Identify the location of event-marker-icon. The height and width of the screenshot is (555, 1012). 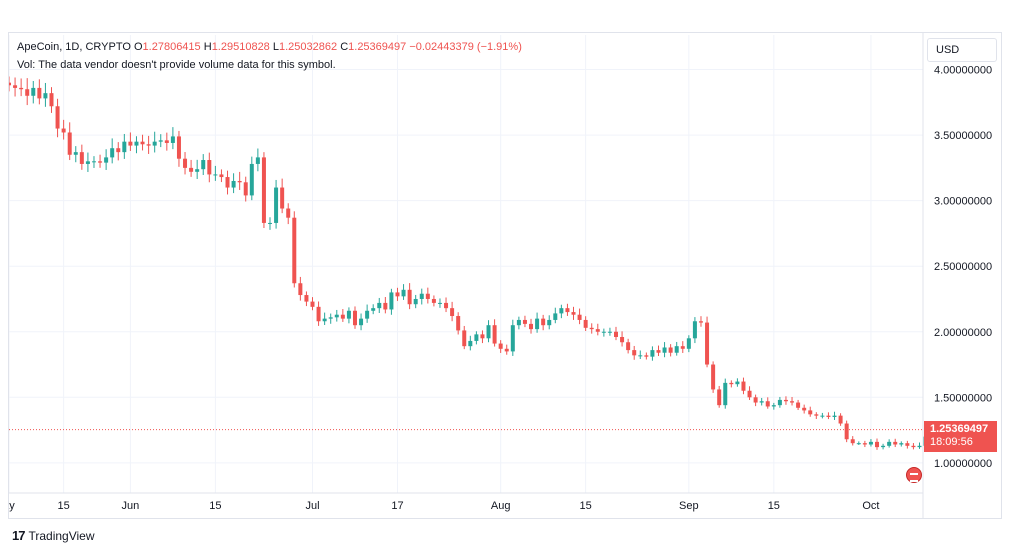
(914, 475).